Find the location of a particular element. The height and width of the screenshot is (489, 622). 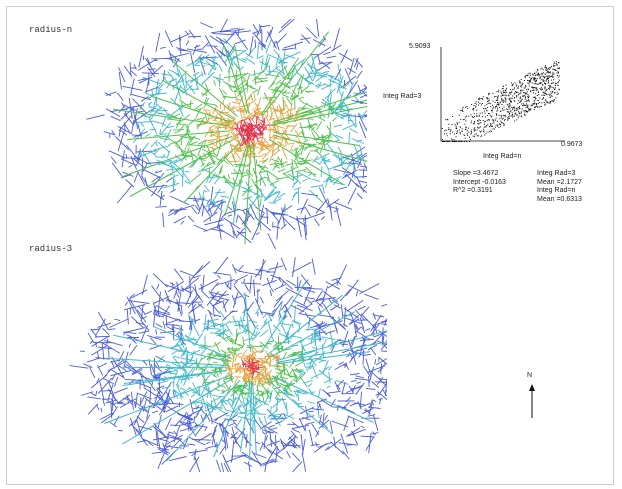

scatter-plot: Integ Rad=3 5.9093 0.9673 Integ Rad=n is located at coordinates (499, 104).